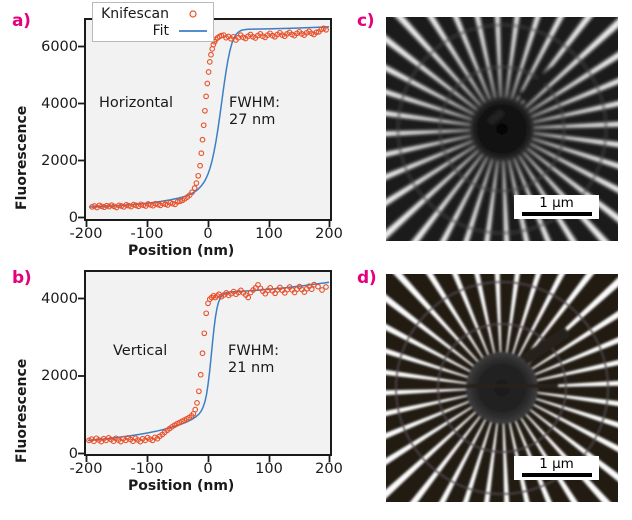 The height and width of the screenshot is (520, 632). I want to click on panel-c-center-disc, so click(502, 129).